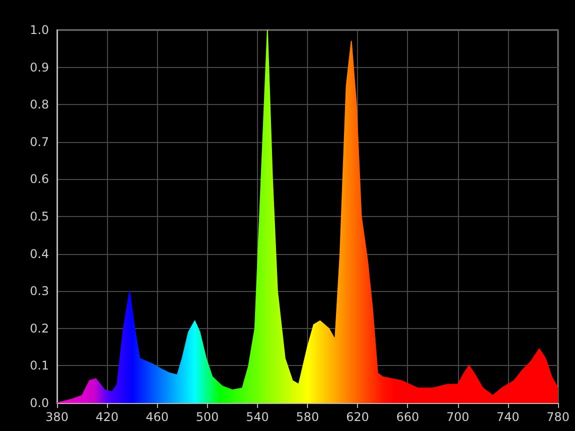 The width and height of the screenshot is (575, 431). Describe the element at coordinates (307, 417) in the screenshot. I see `x-tick-label: 580` at that location.